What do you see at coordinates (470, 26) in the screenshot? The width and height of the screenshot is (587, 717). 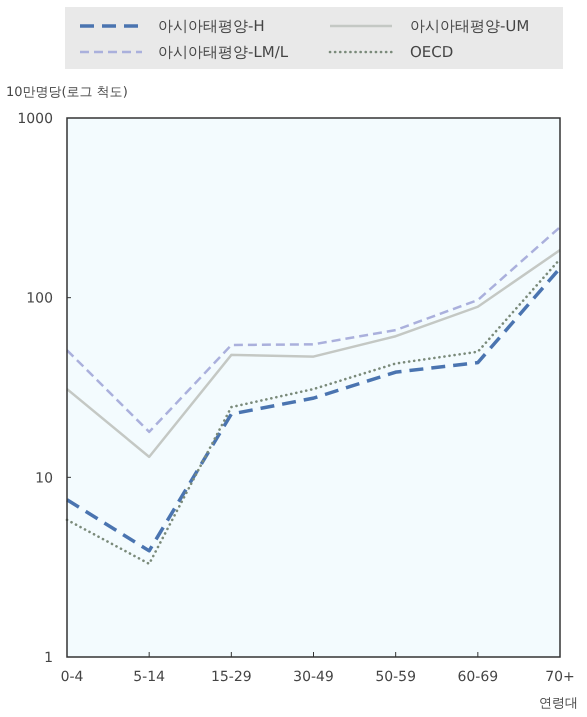 I see `legend-label: 아시아태평양-UM` at bounding box center [470, 26].